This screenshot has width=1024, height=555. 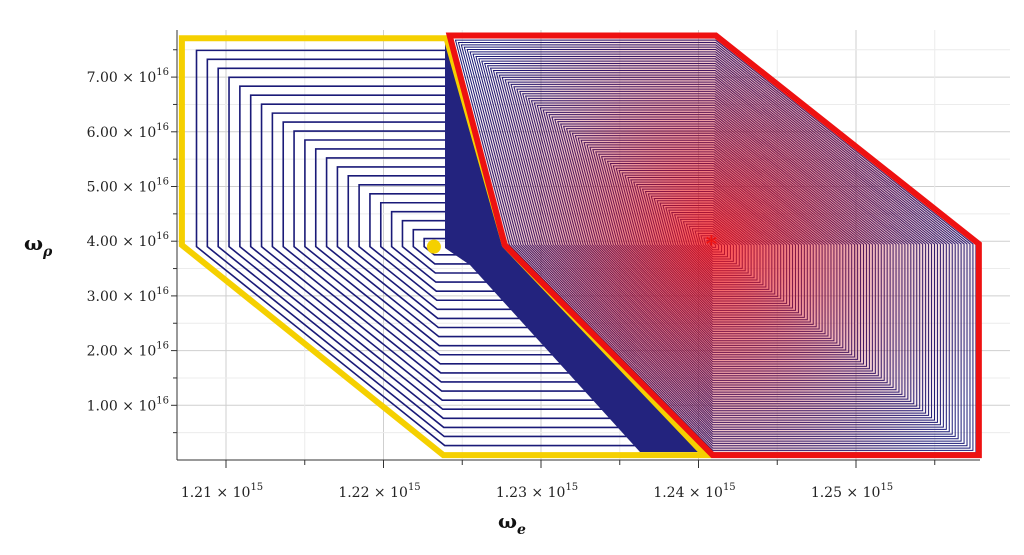 I want to click on y-tick-label: 3.00 × 1016, so click(x=128, y=295).